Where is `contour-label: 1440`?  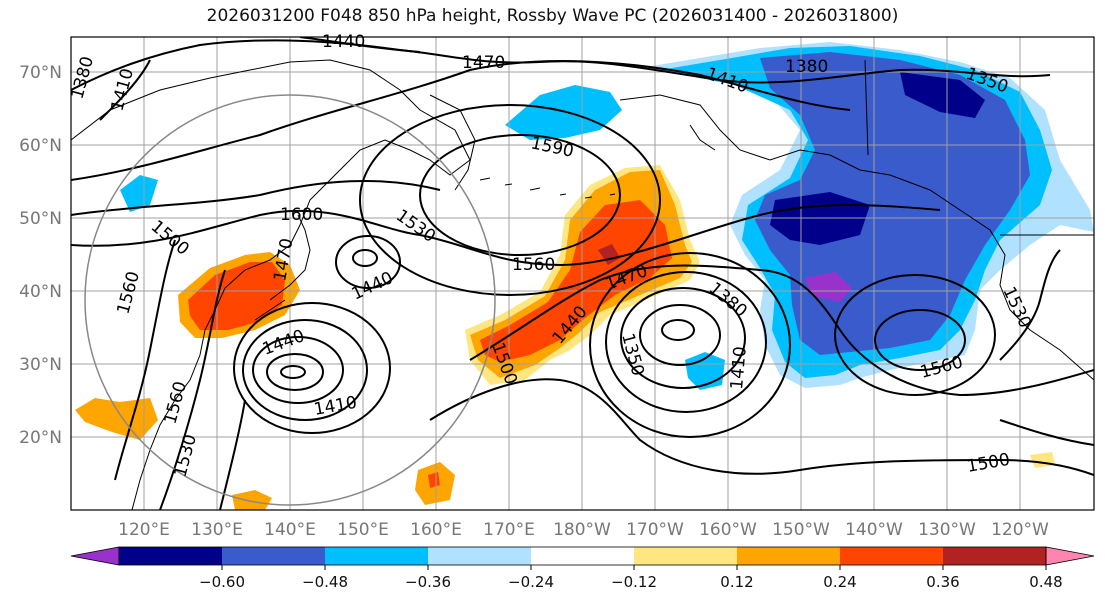 contour-label: 1440 is located at coordinates (343, 42).